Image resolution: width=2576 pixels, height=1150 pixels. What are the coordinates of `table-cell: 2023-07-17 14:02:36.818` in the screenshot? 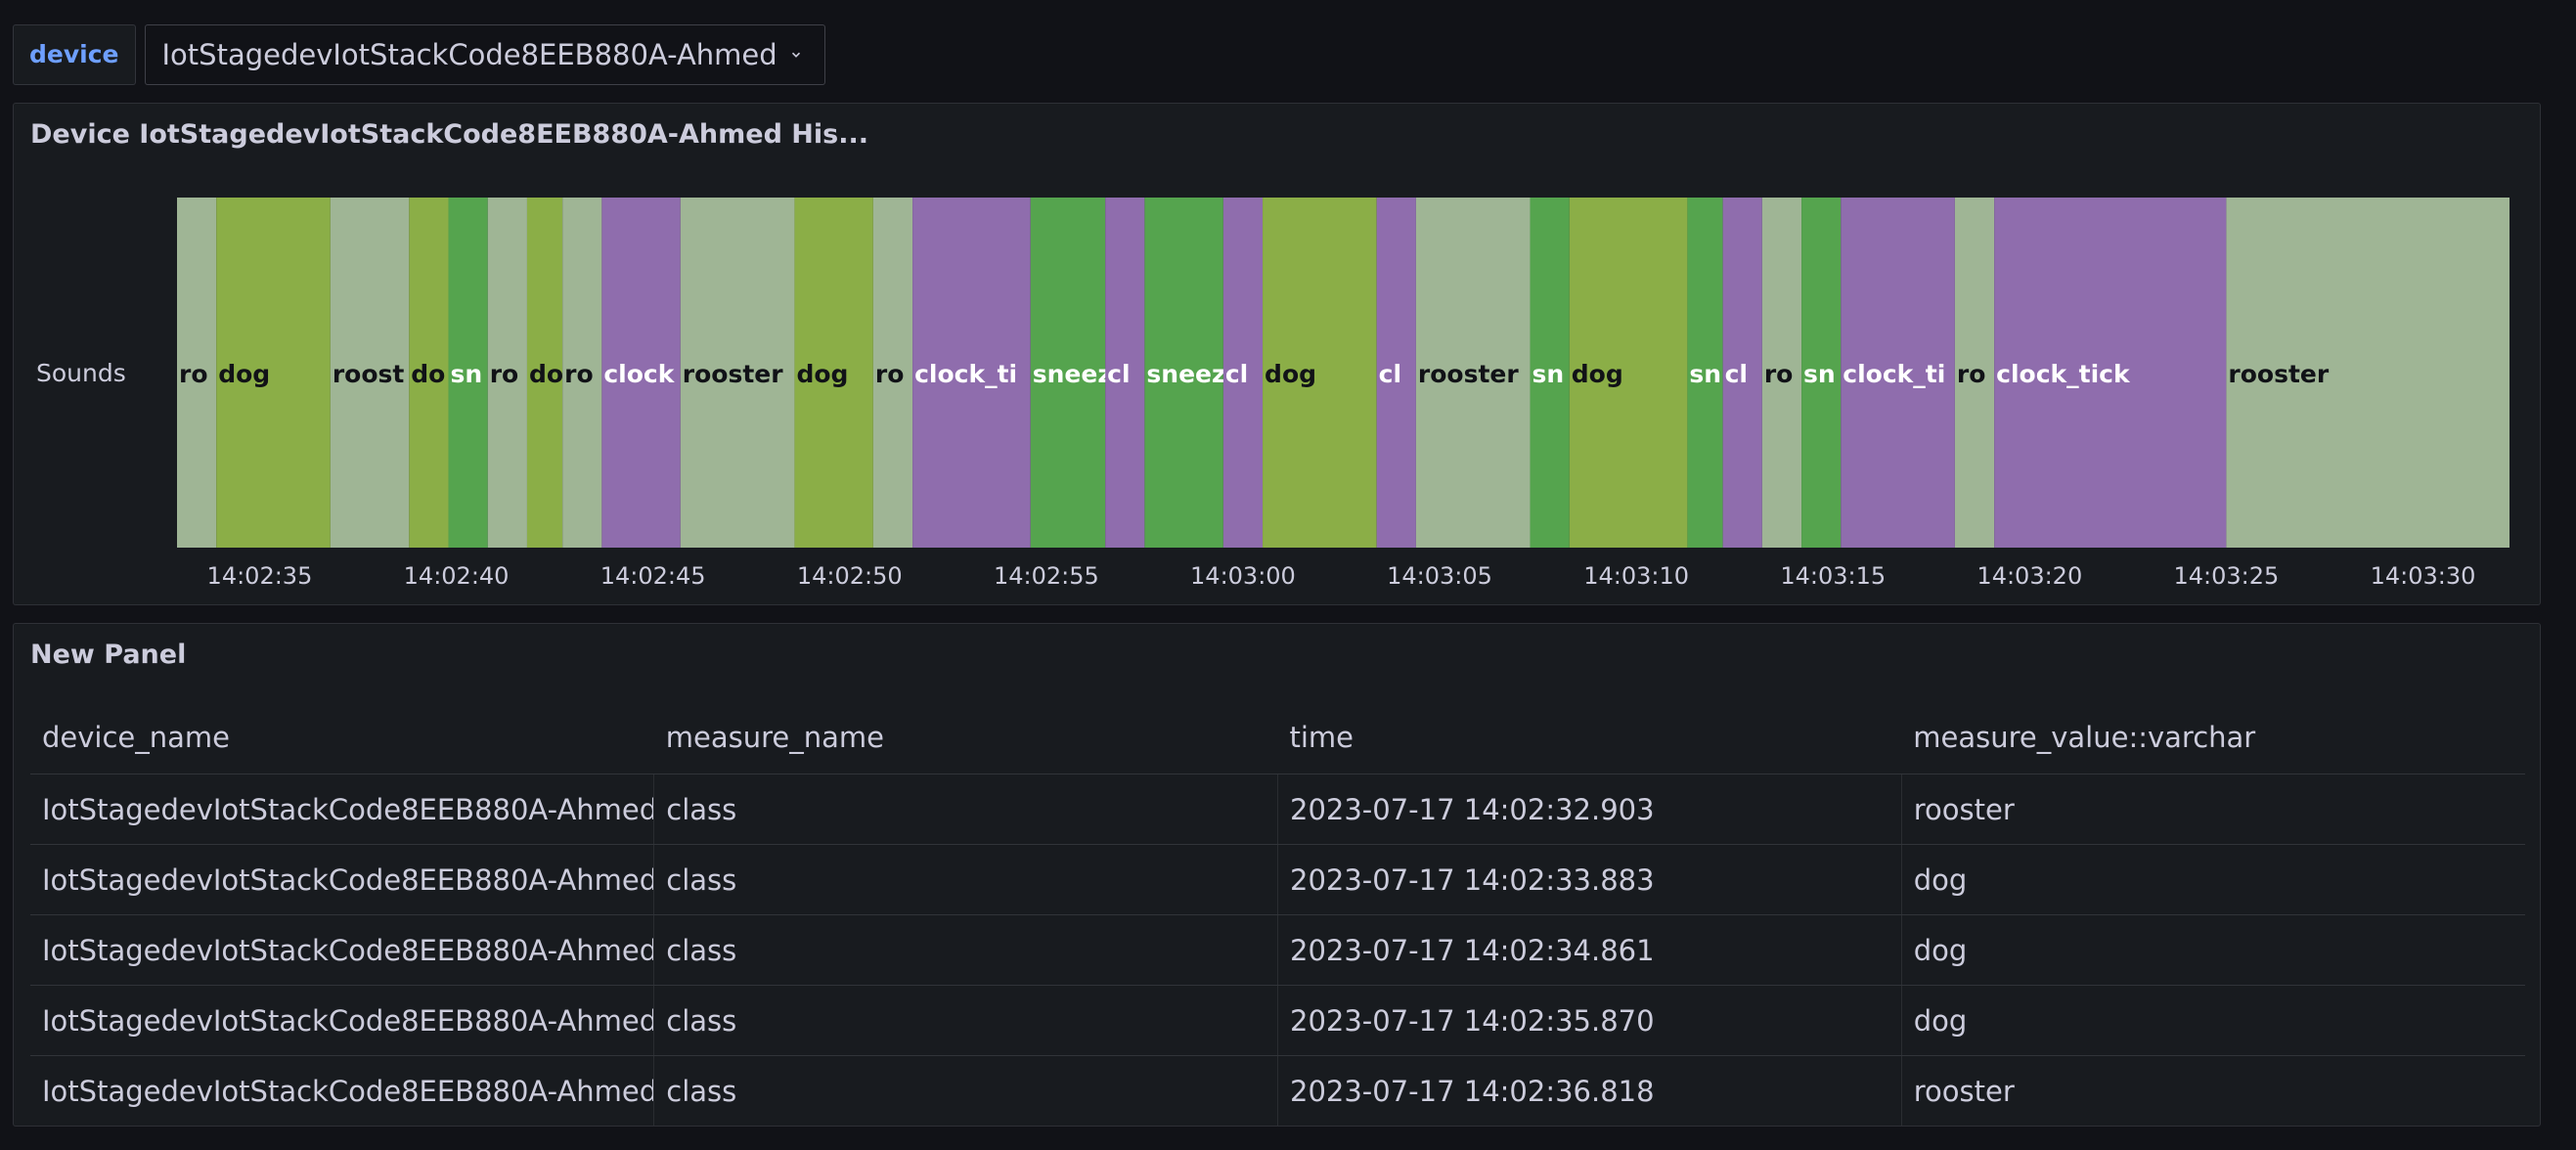 It's located at (1589, 1090).